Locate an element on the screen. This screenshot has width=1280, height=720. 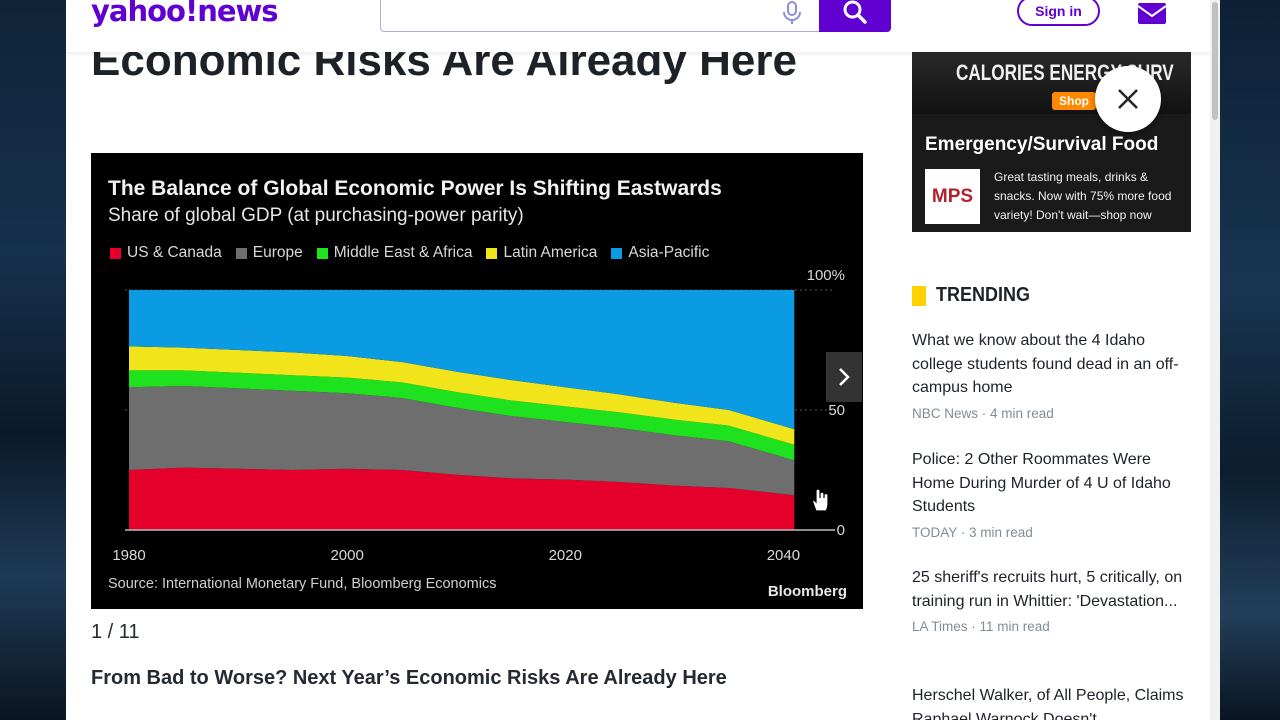
trending-source: LA Times is located at coordinates (940, 626).